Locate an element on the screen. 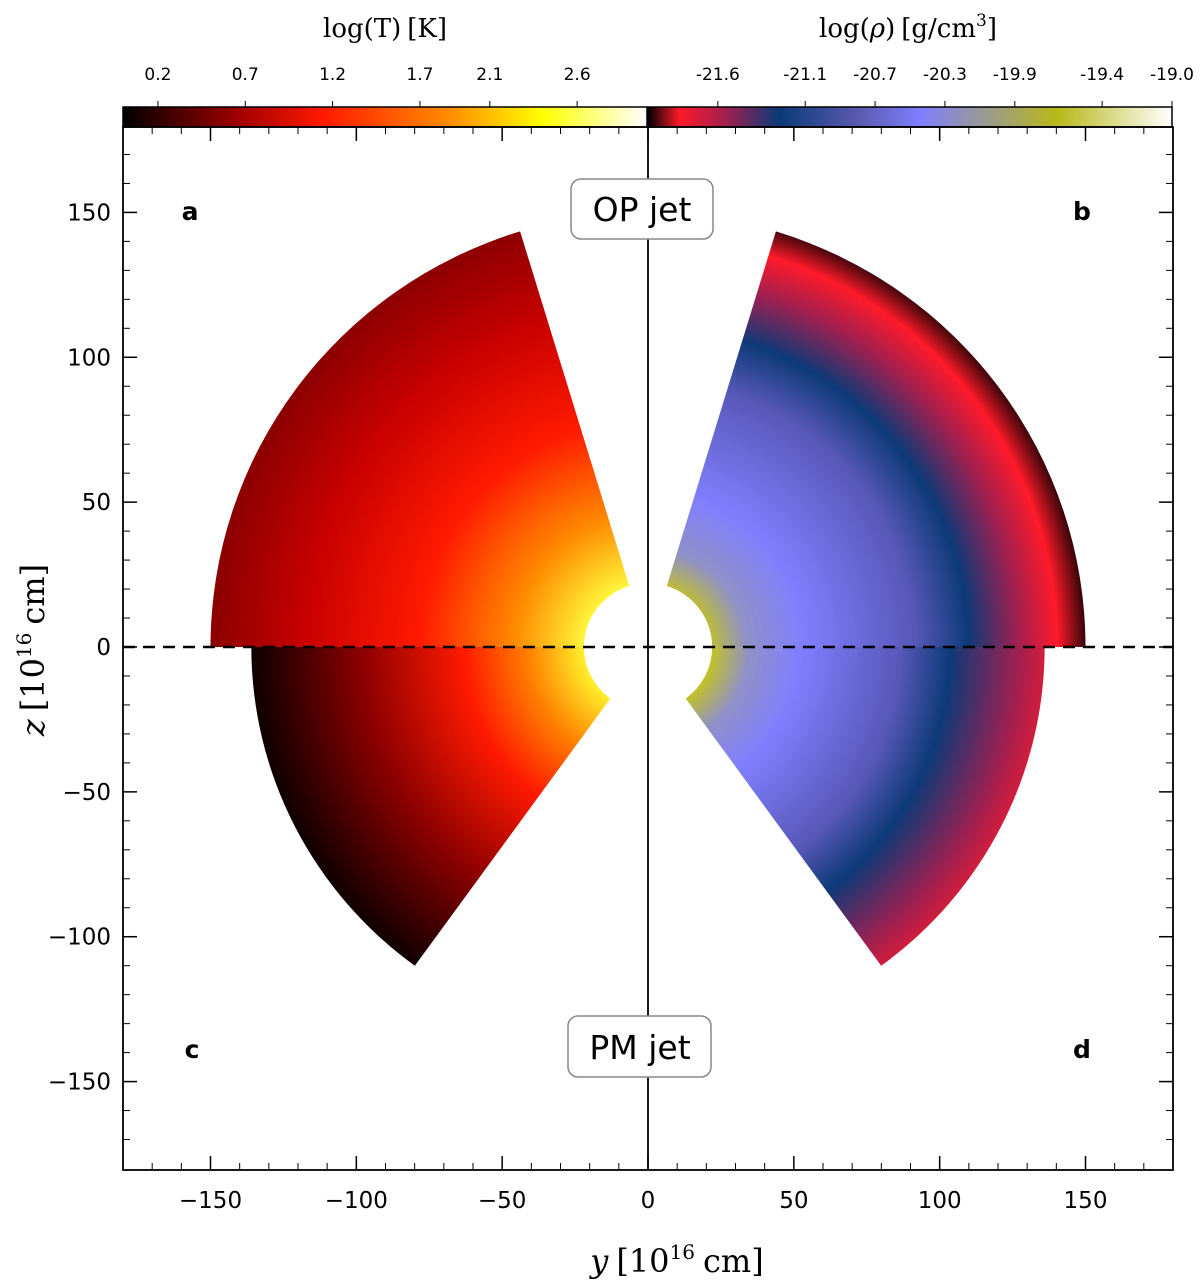  y-tick-label: −100 is located at coordinates (79, 938).